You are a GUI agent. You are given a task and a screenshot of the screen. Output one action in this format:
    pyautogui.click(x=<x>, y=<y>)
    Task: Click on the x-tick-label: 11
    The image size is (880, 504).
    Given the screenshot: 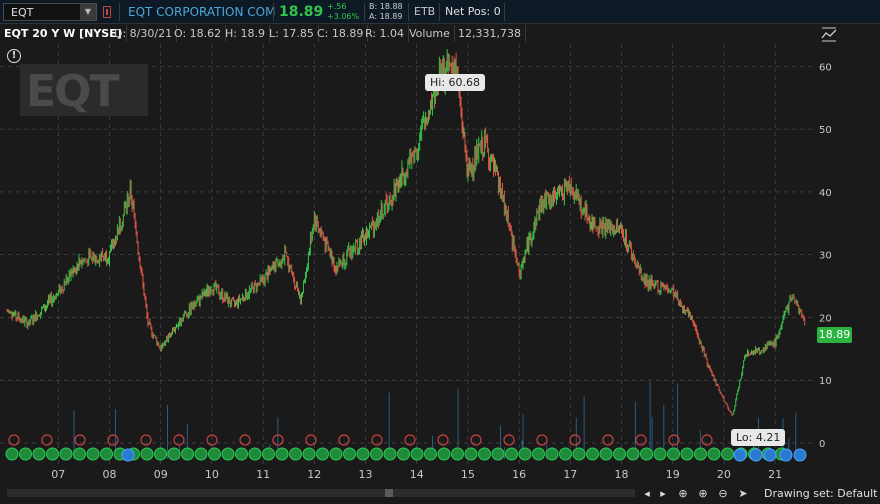 What is the action you would take?
    pyautogui.click(x=263, y=474)
    